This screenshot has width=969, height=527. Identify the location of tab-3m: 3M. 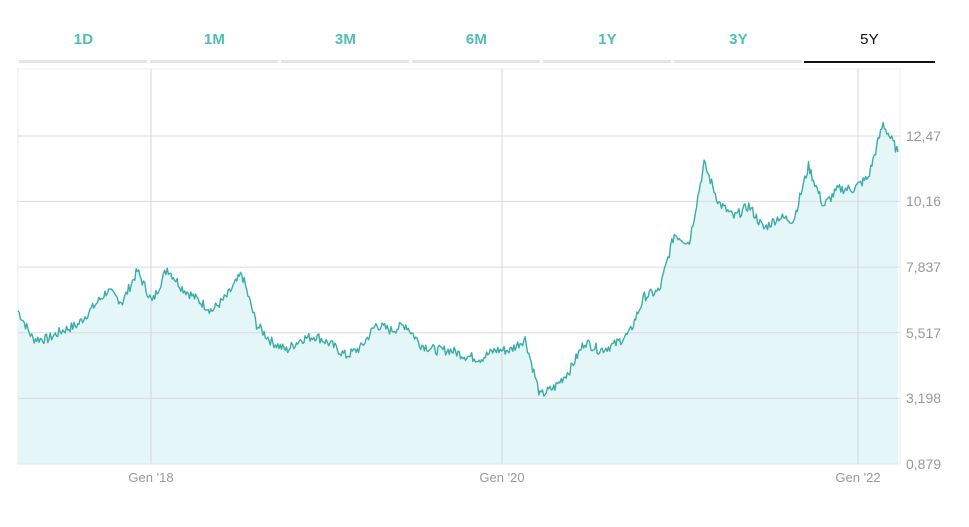
(345, 32).